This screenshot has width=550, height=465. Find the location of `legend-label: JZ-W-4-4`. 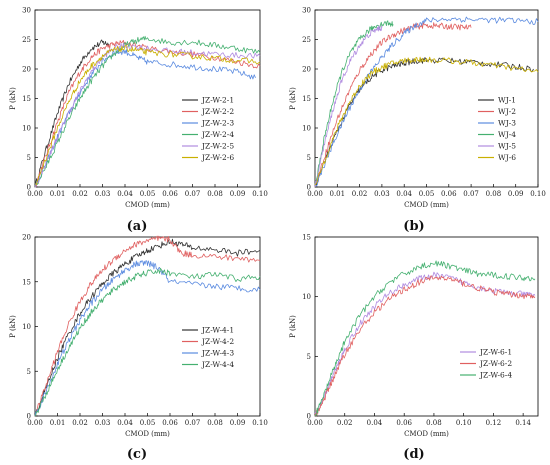

legend-label: JZ-W-4-4 is located at coordinates (217, 364).